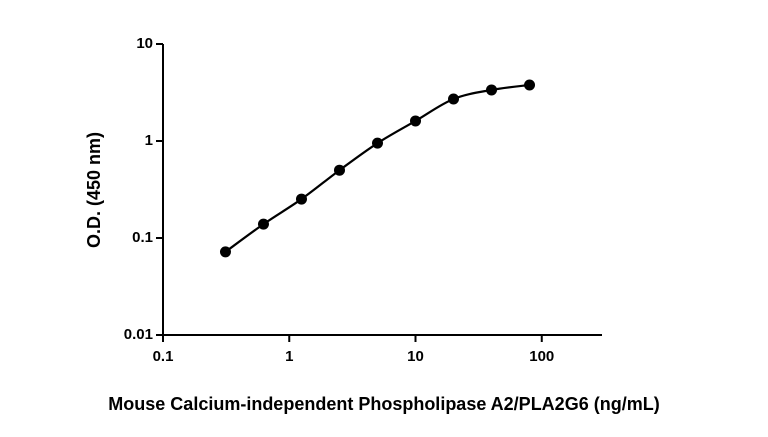  What do you see at coordinates (142, 237) in the screenshot?
I see `y-tick-label: 0.1` at bounding box center [142, 237].